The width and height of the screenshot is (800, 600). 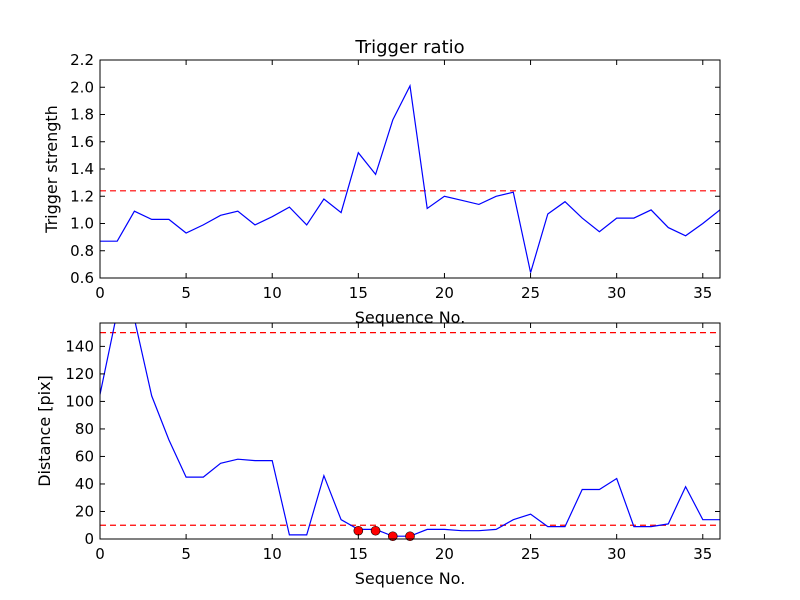 I want to click on top-x-axis-label: Sequence No., so click(x=410, y=317).